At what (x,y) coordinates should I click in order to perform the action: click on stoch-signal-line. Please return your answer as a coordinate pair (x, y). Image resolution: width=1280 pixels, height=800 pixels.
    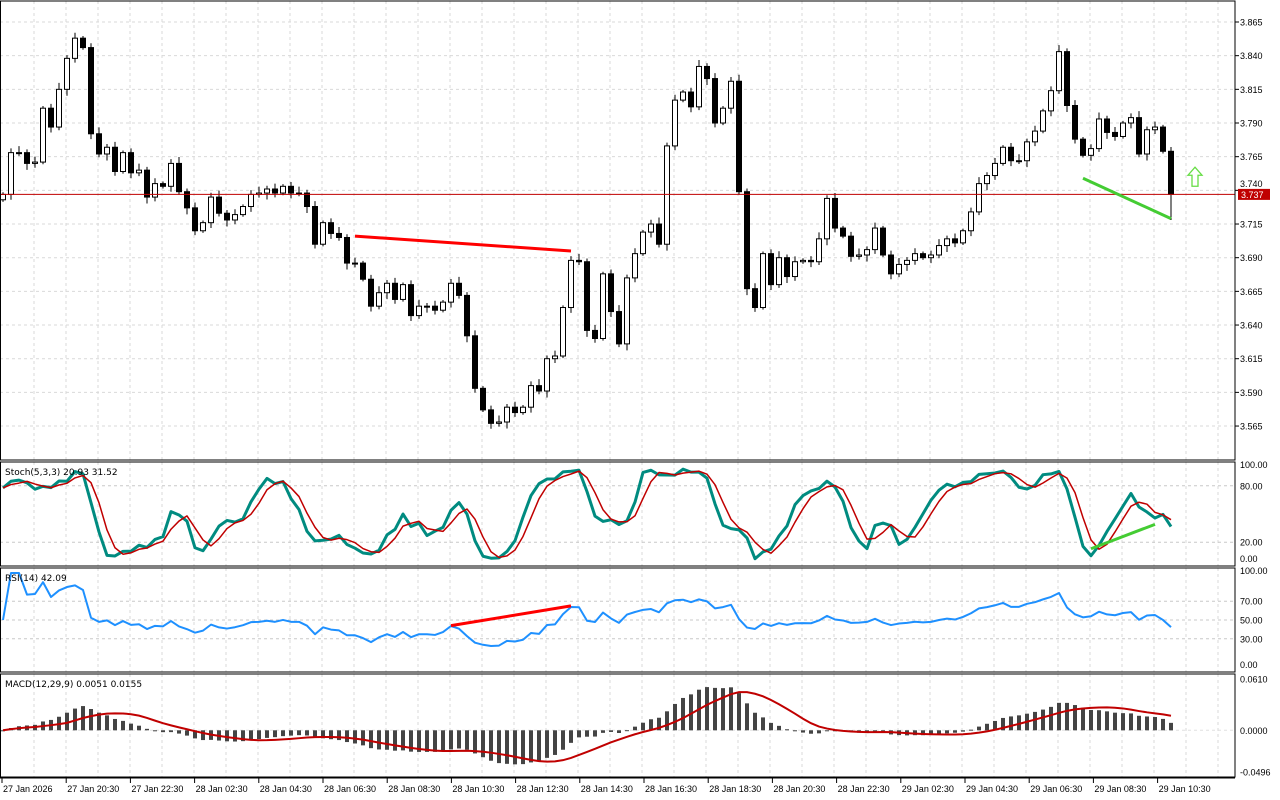
    Looking at the image, I should click on (587, 514).